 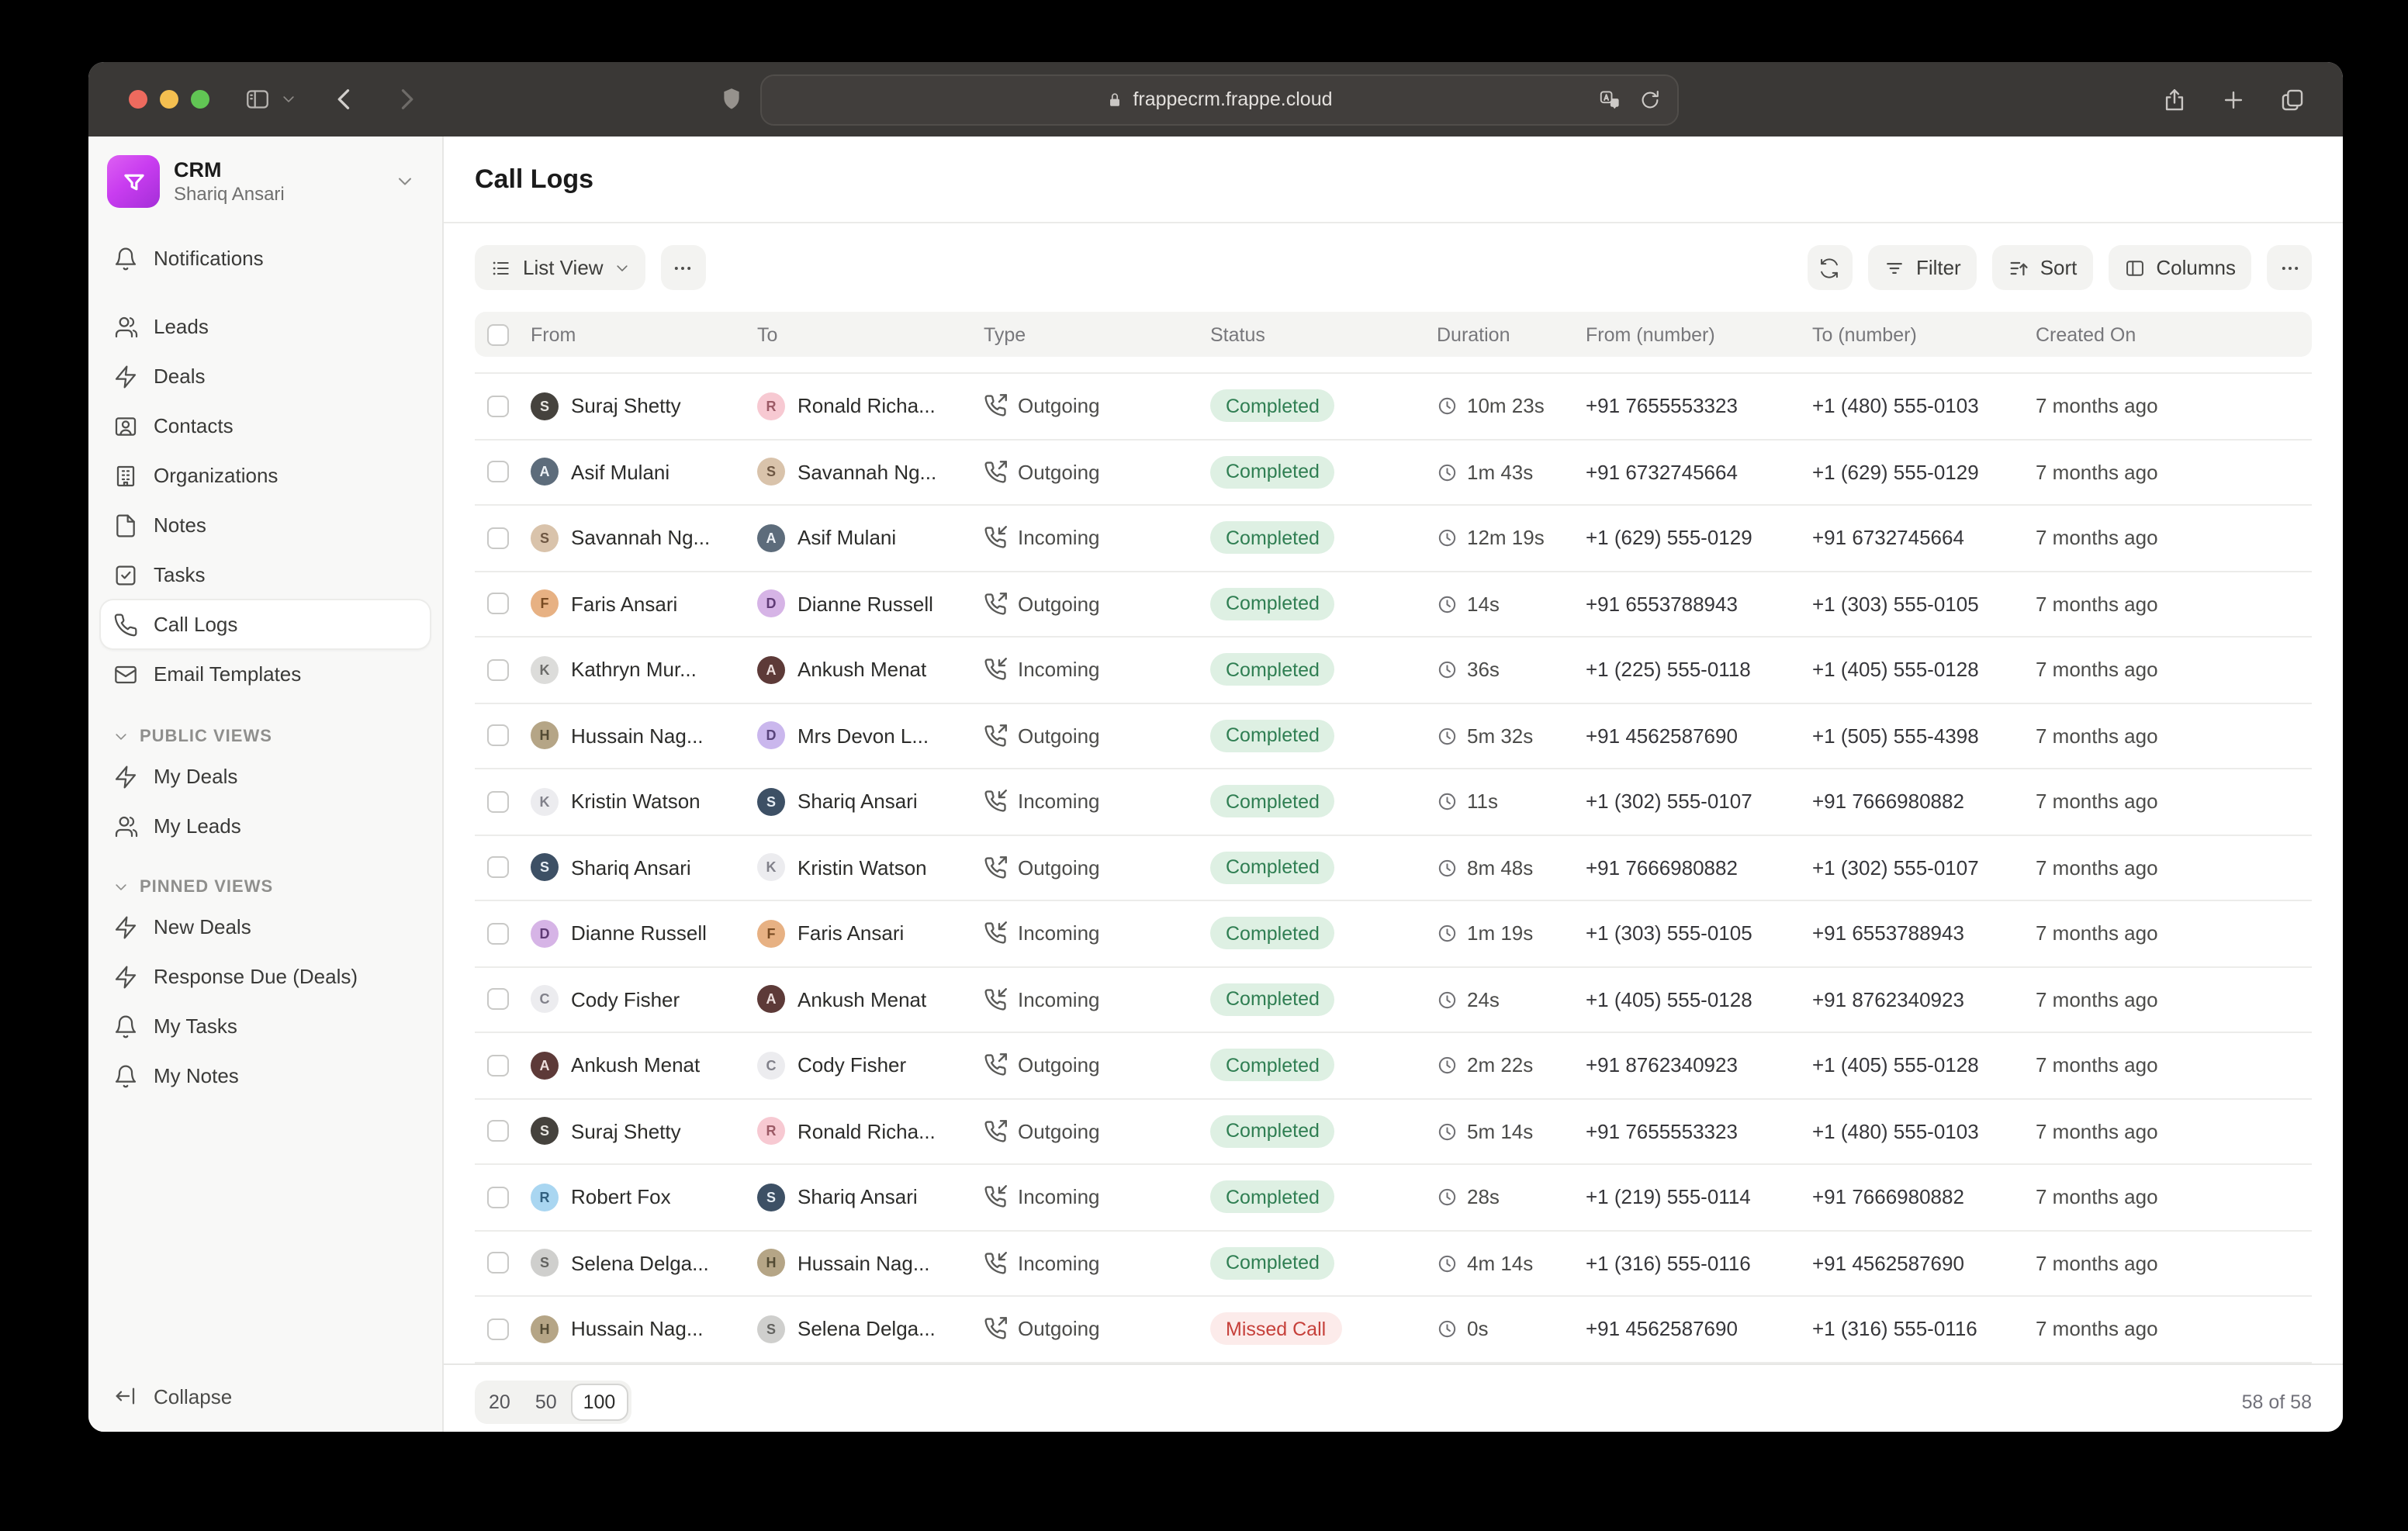 What do you see at coordinates (1830, 267) in the screenshot?
I see `refresh-button` at bounding box center [1830, 267].